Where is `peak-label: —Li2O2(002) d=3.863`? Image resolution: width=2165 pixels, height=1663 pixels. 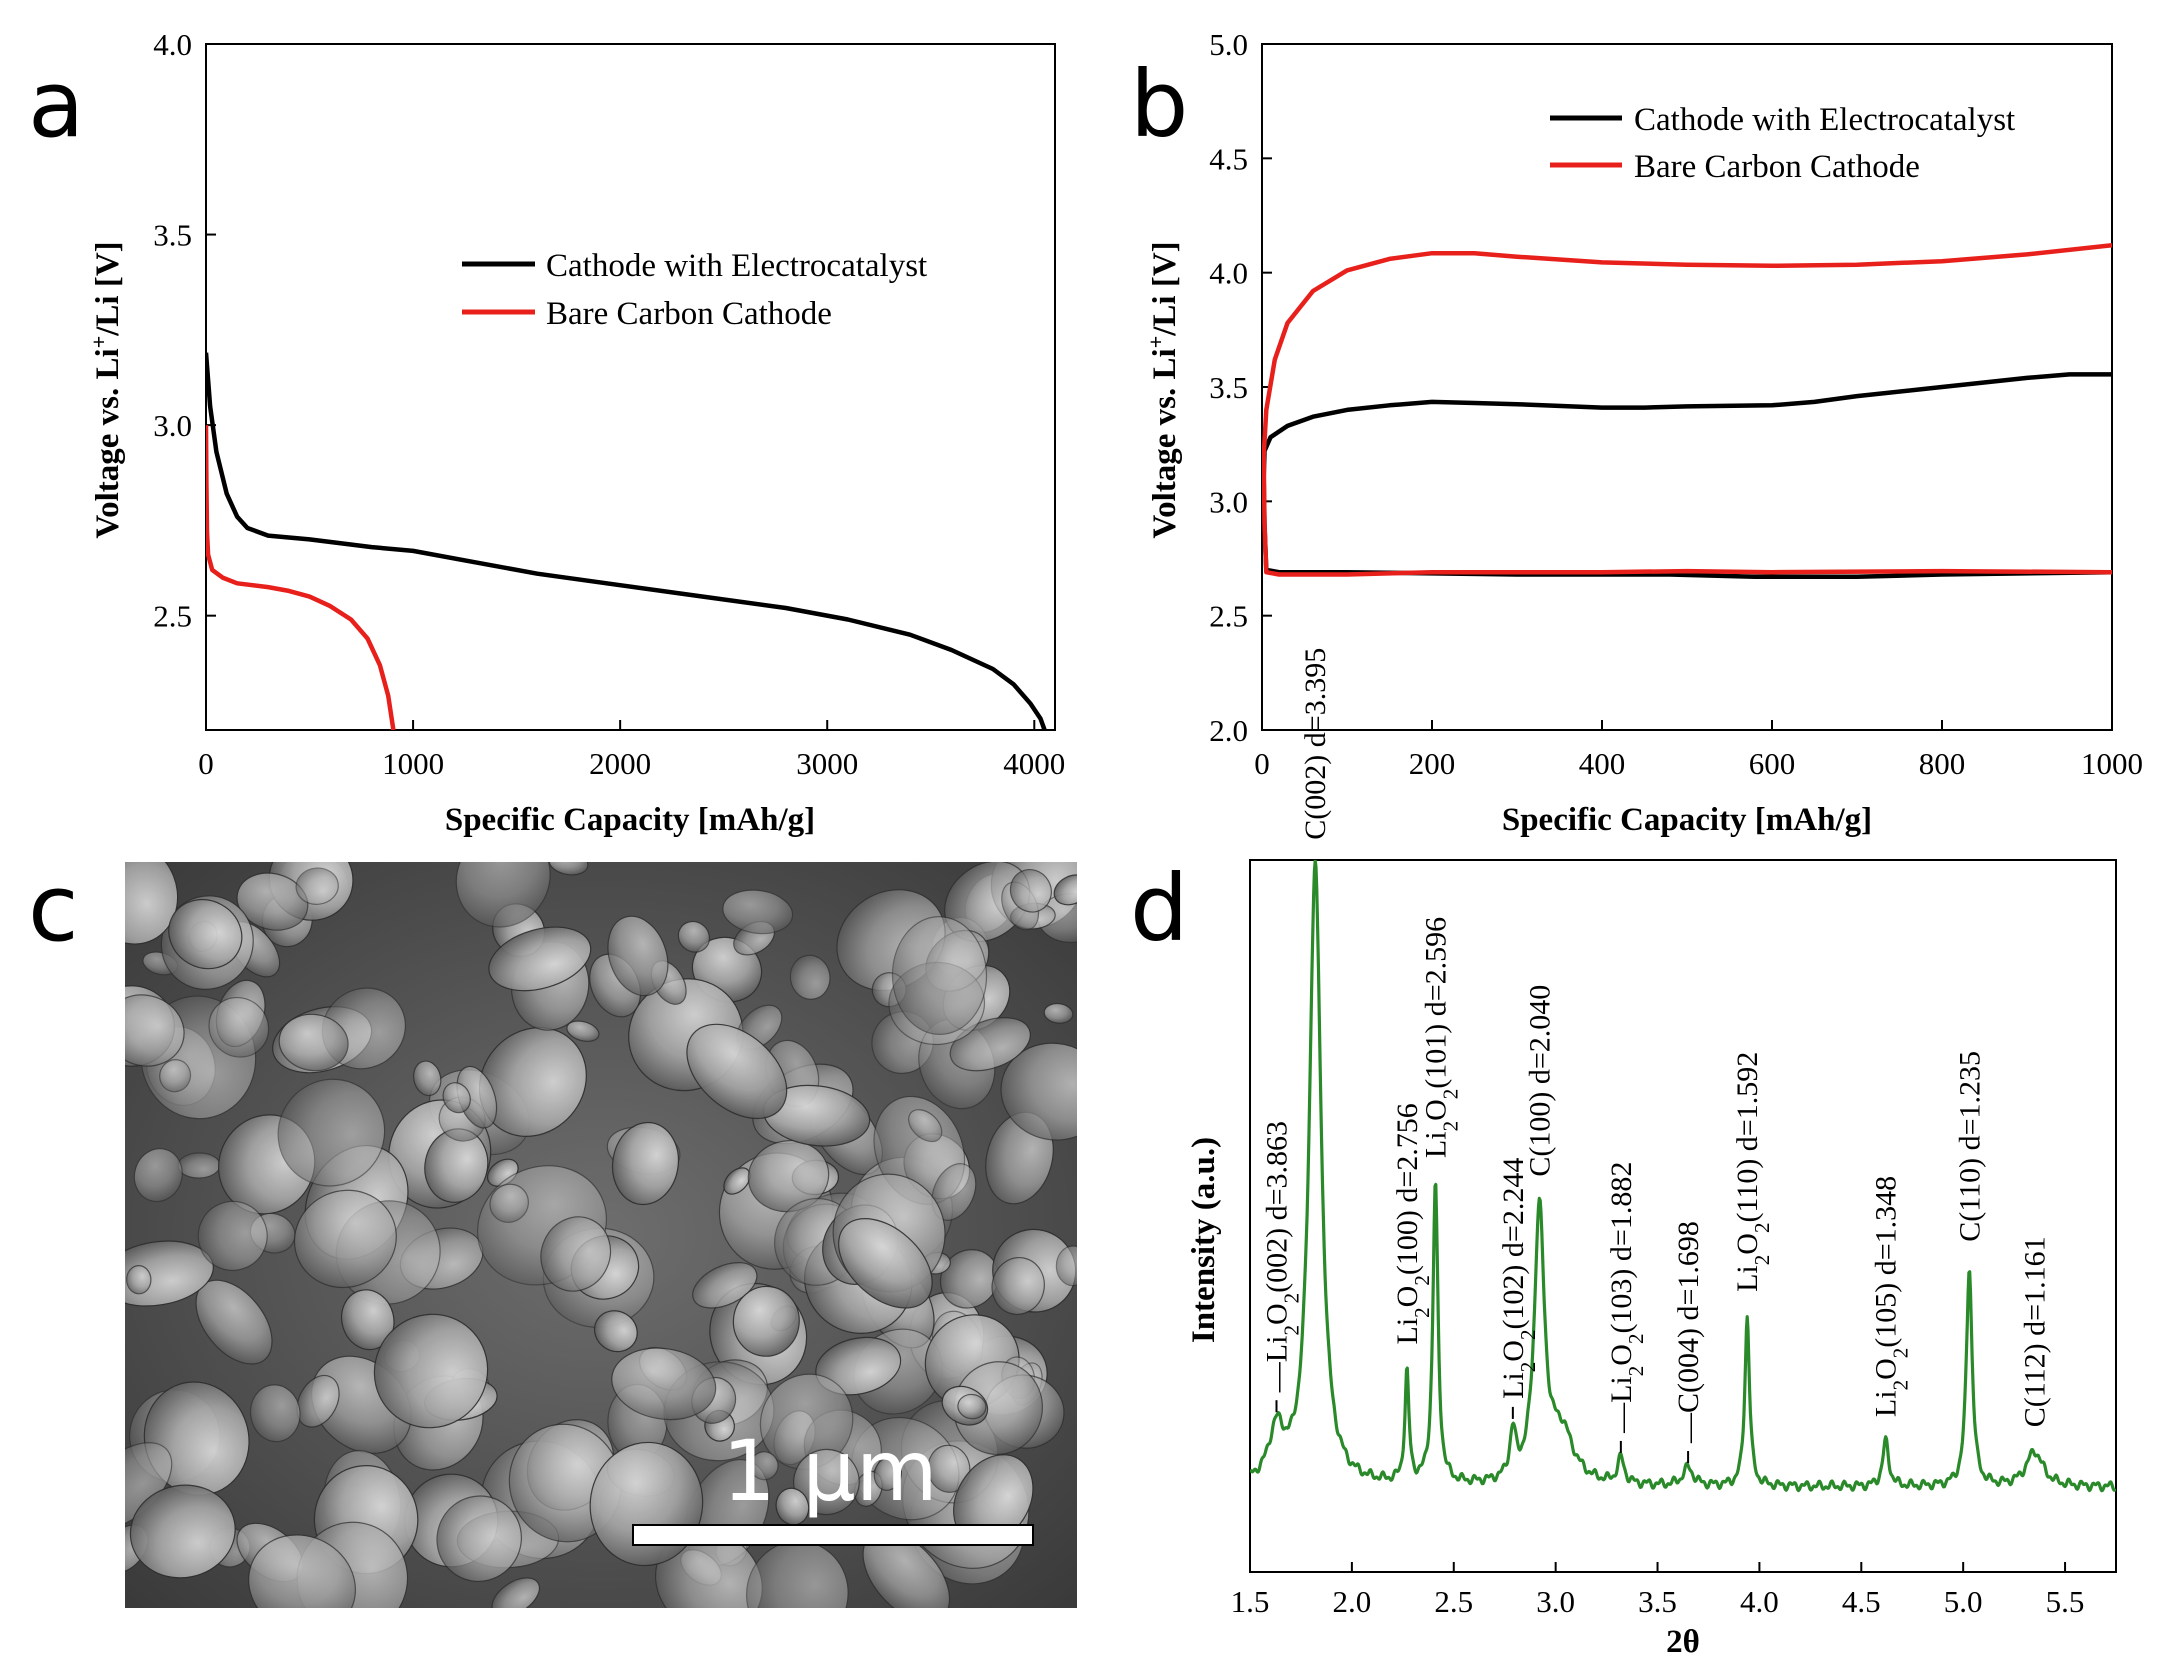 peak-label: —Li2O2(002) d=3.863 is located at coordinates (1282, 1257).